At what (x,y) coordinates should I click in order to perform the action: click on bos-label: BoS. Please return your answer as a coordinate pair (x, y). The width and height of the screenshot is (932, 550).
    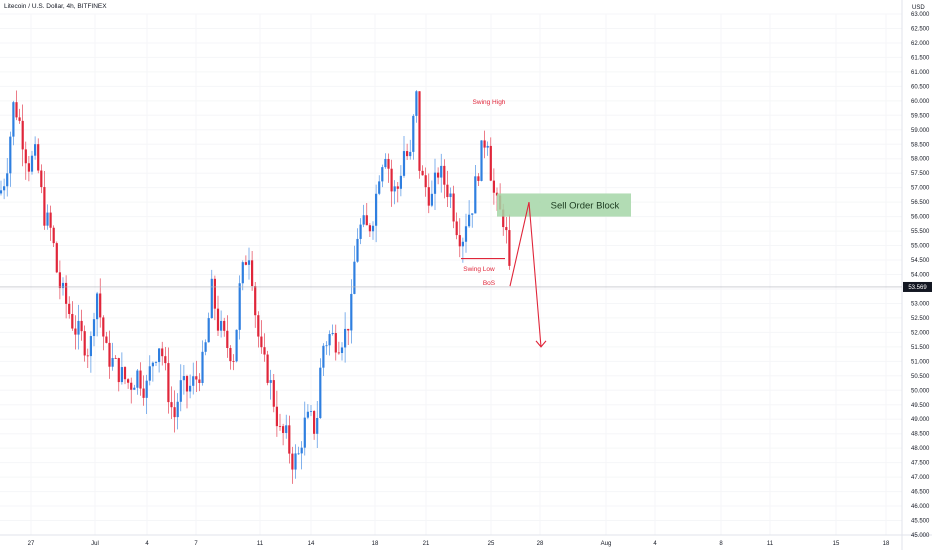
    Looking at the image, I should click on (489, 283).